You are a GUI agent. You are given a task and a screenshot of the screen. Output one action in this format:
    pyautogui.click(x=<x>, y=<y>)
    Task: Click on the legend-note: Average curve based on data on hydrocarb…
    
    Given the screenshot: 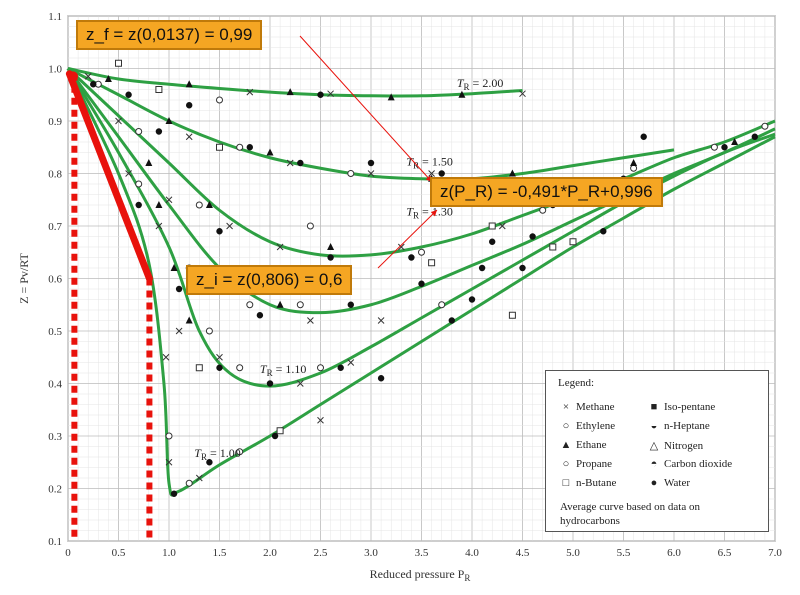 What is the action you would take?
    pyautogui.click(x=630, y=514)
    